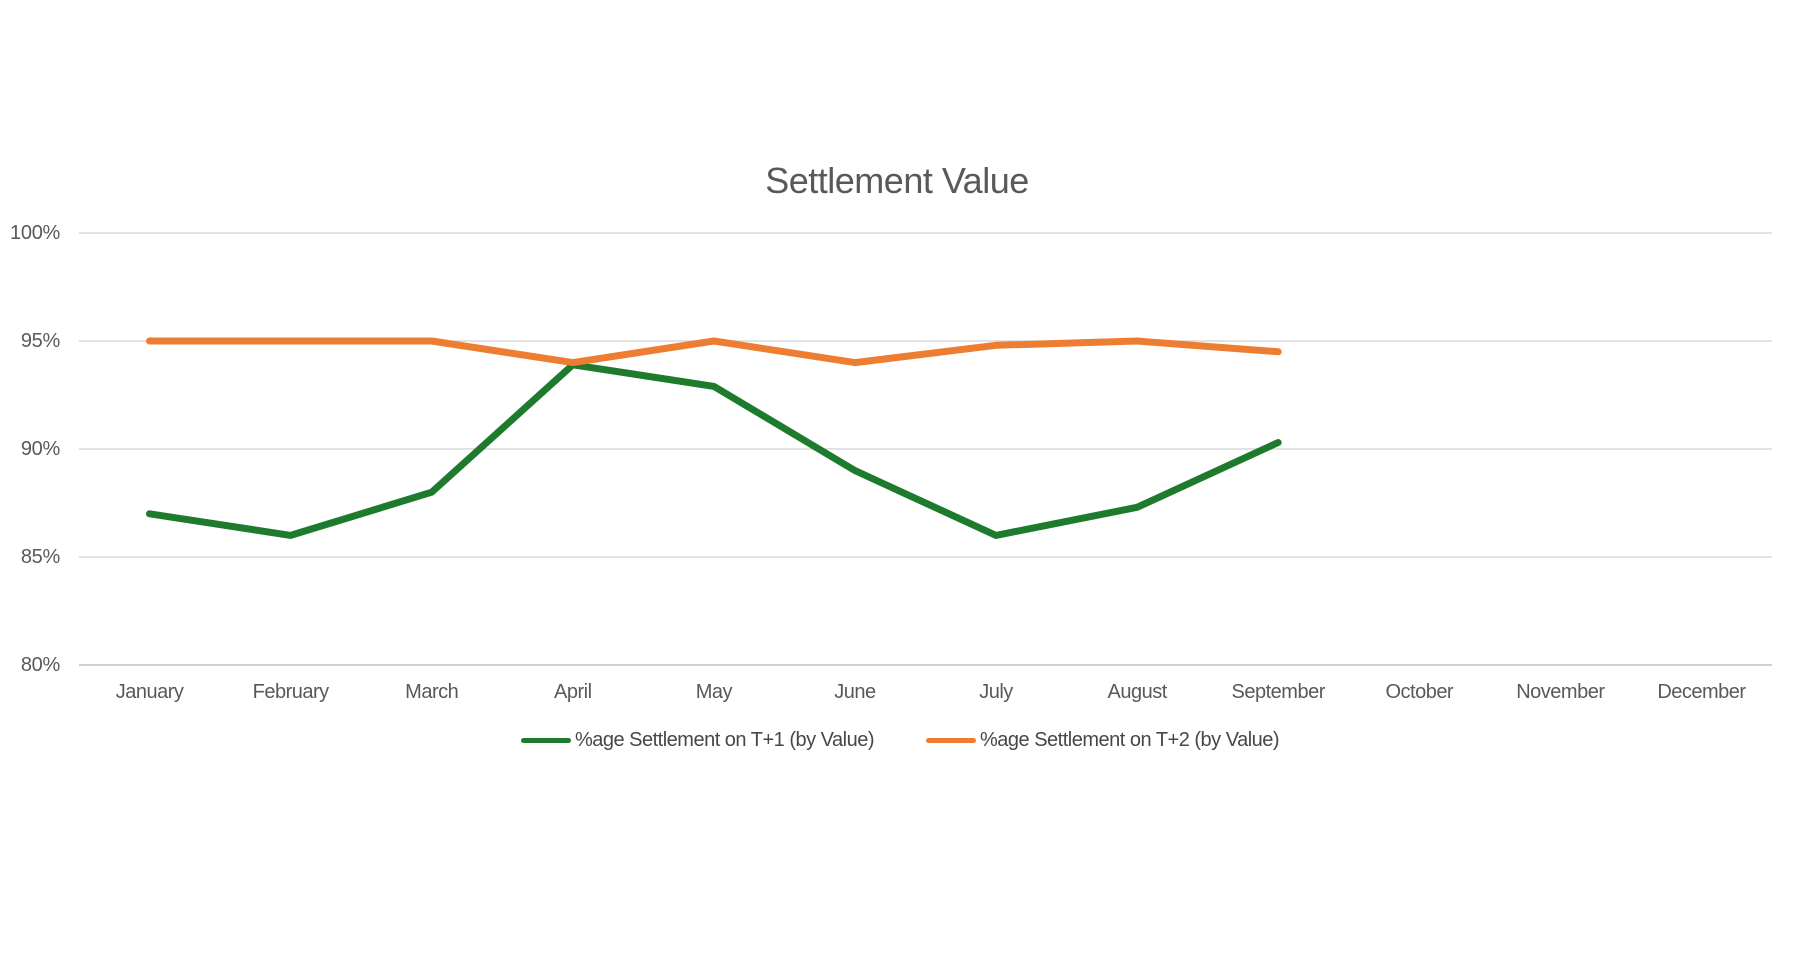 The height and width of the screenshot is (960, 1800). What do you see at coordinates (897, 180) in the screenshot?
I see `chart-title: Settlement Value` at bounding box center [897, 180].